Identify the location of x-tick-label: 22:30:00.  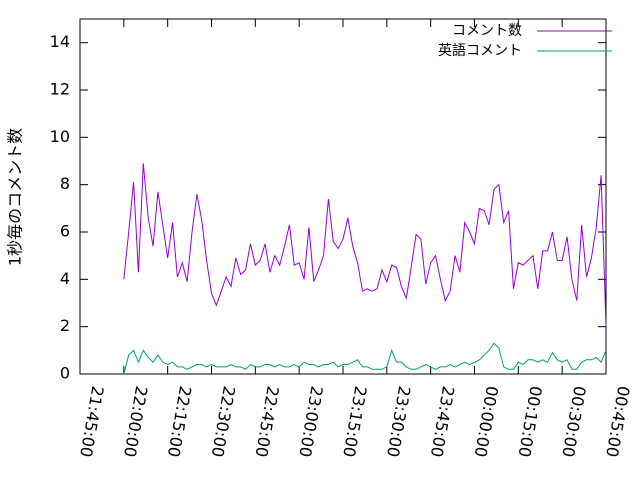
(223, 422).